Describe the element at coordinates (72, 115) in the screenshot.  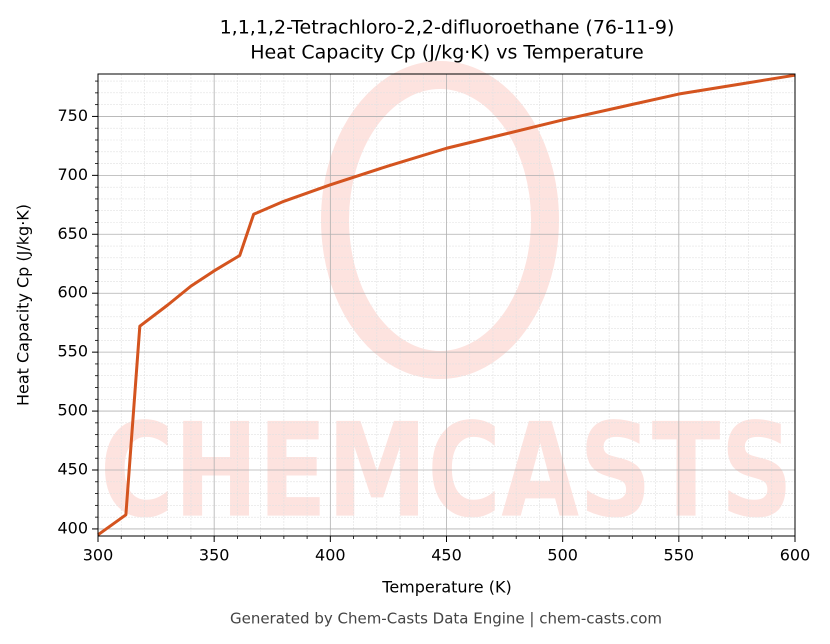
I see `y-tick-label: 750` at that location.